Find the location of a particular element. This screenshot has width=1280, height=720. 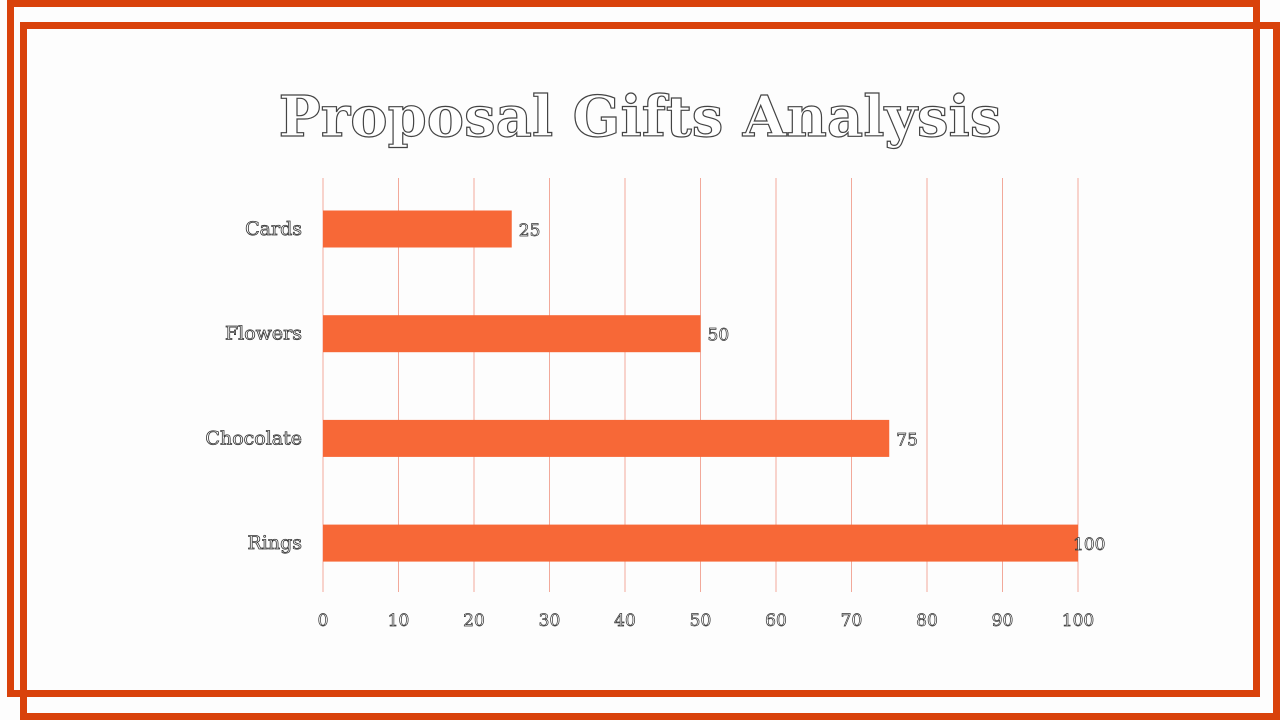

category-labels: Cards Flowers Chocolate Rings is located at coordinates (253, 386).